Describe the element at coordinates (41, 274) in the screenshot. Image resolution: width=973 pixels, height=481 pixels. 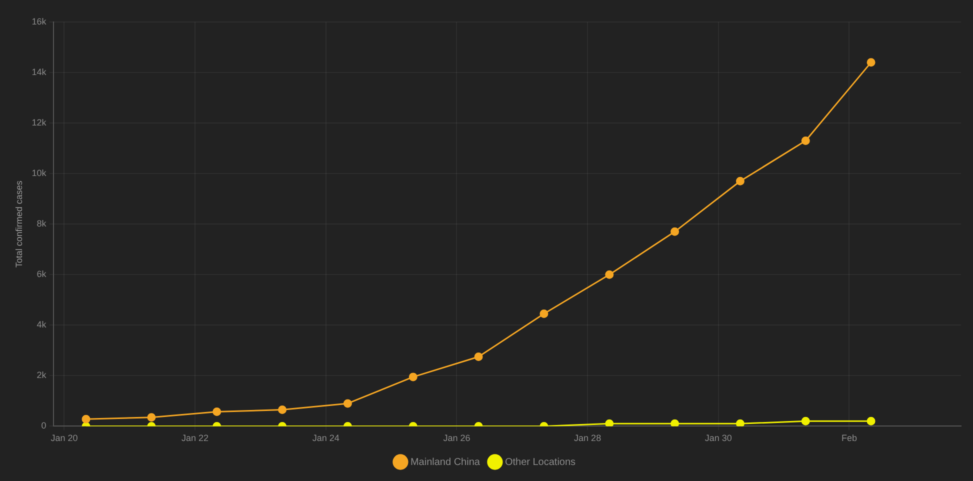
I see `y-tick-label: 6k` at that location.